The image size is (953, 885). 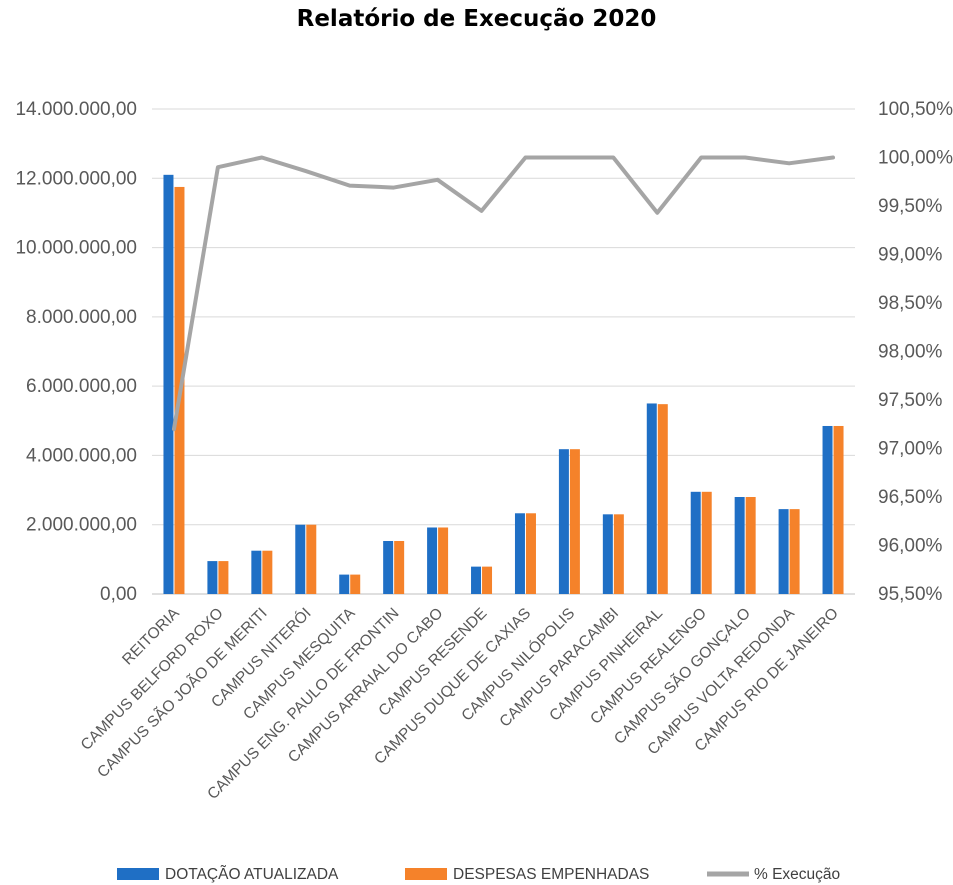 What do you see at coordinates (910, 497) in the screenshot?
I see `right-axis-tick-label: 96,50%` at bounding box center [910, 497].